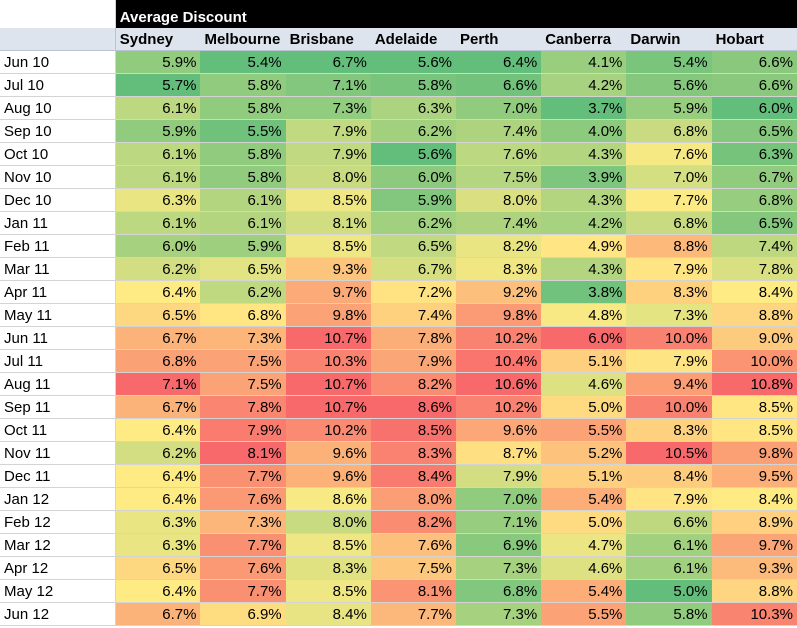  I want to click on heatmap-cell: 4.8%, so click(584, 315).